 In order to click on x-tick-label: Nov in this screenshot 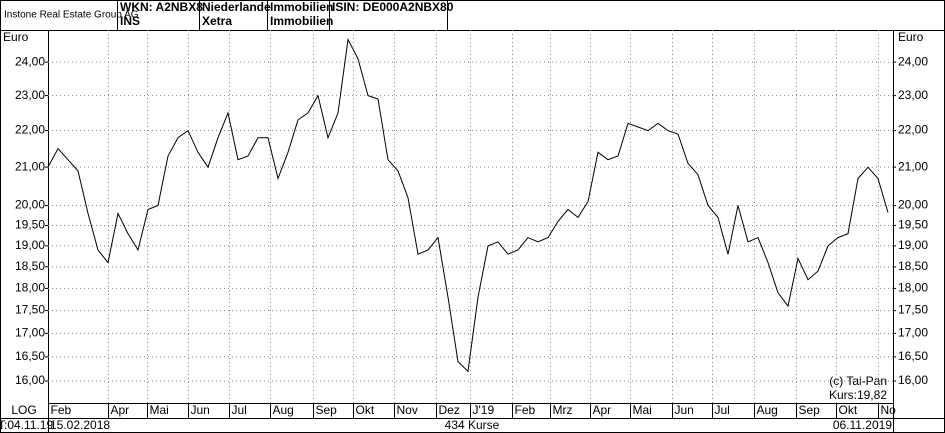, I will do `click(407, 410)`.